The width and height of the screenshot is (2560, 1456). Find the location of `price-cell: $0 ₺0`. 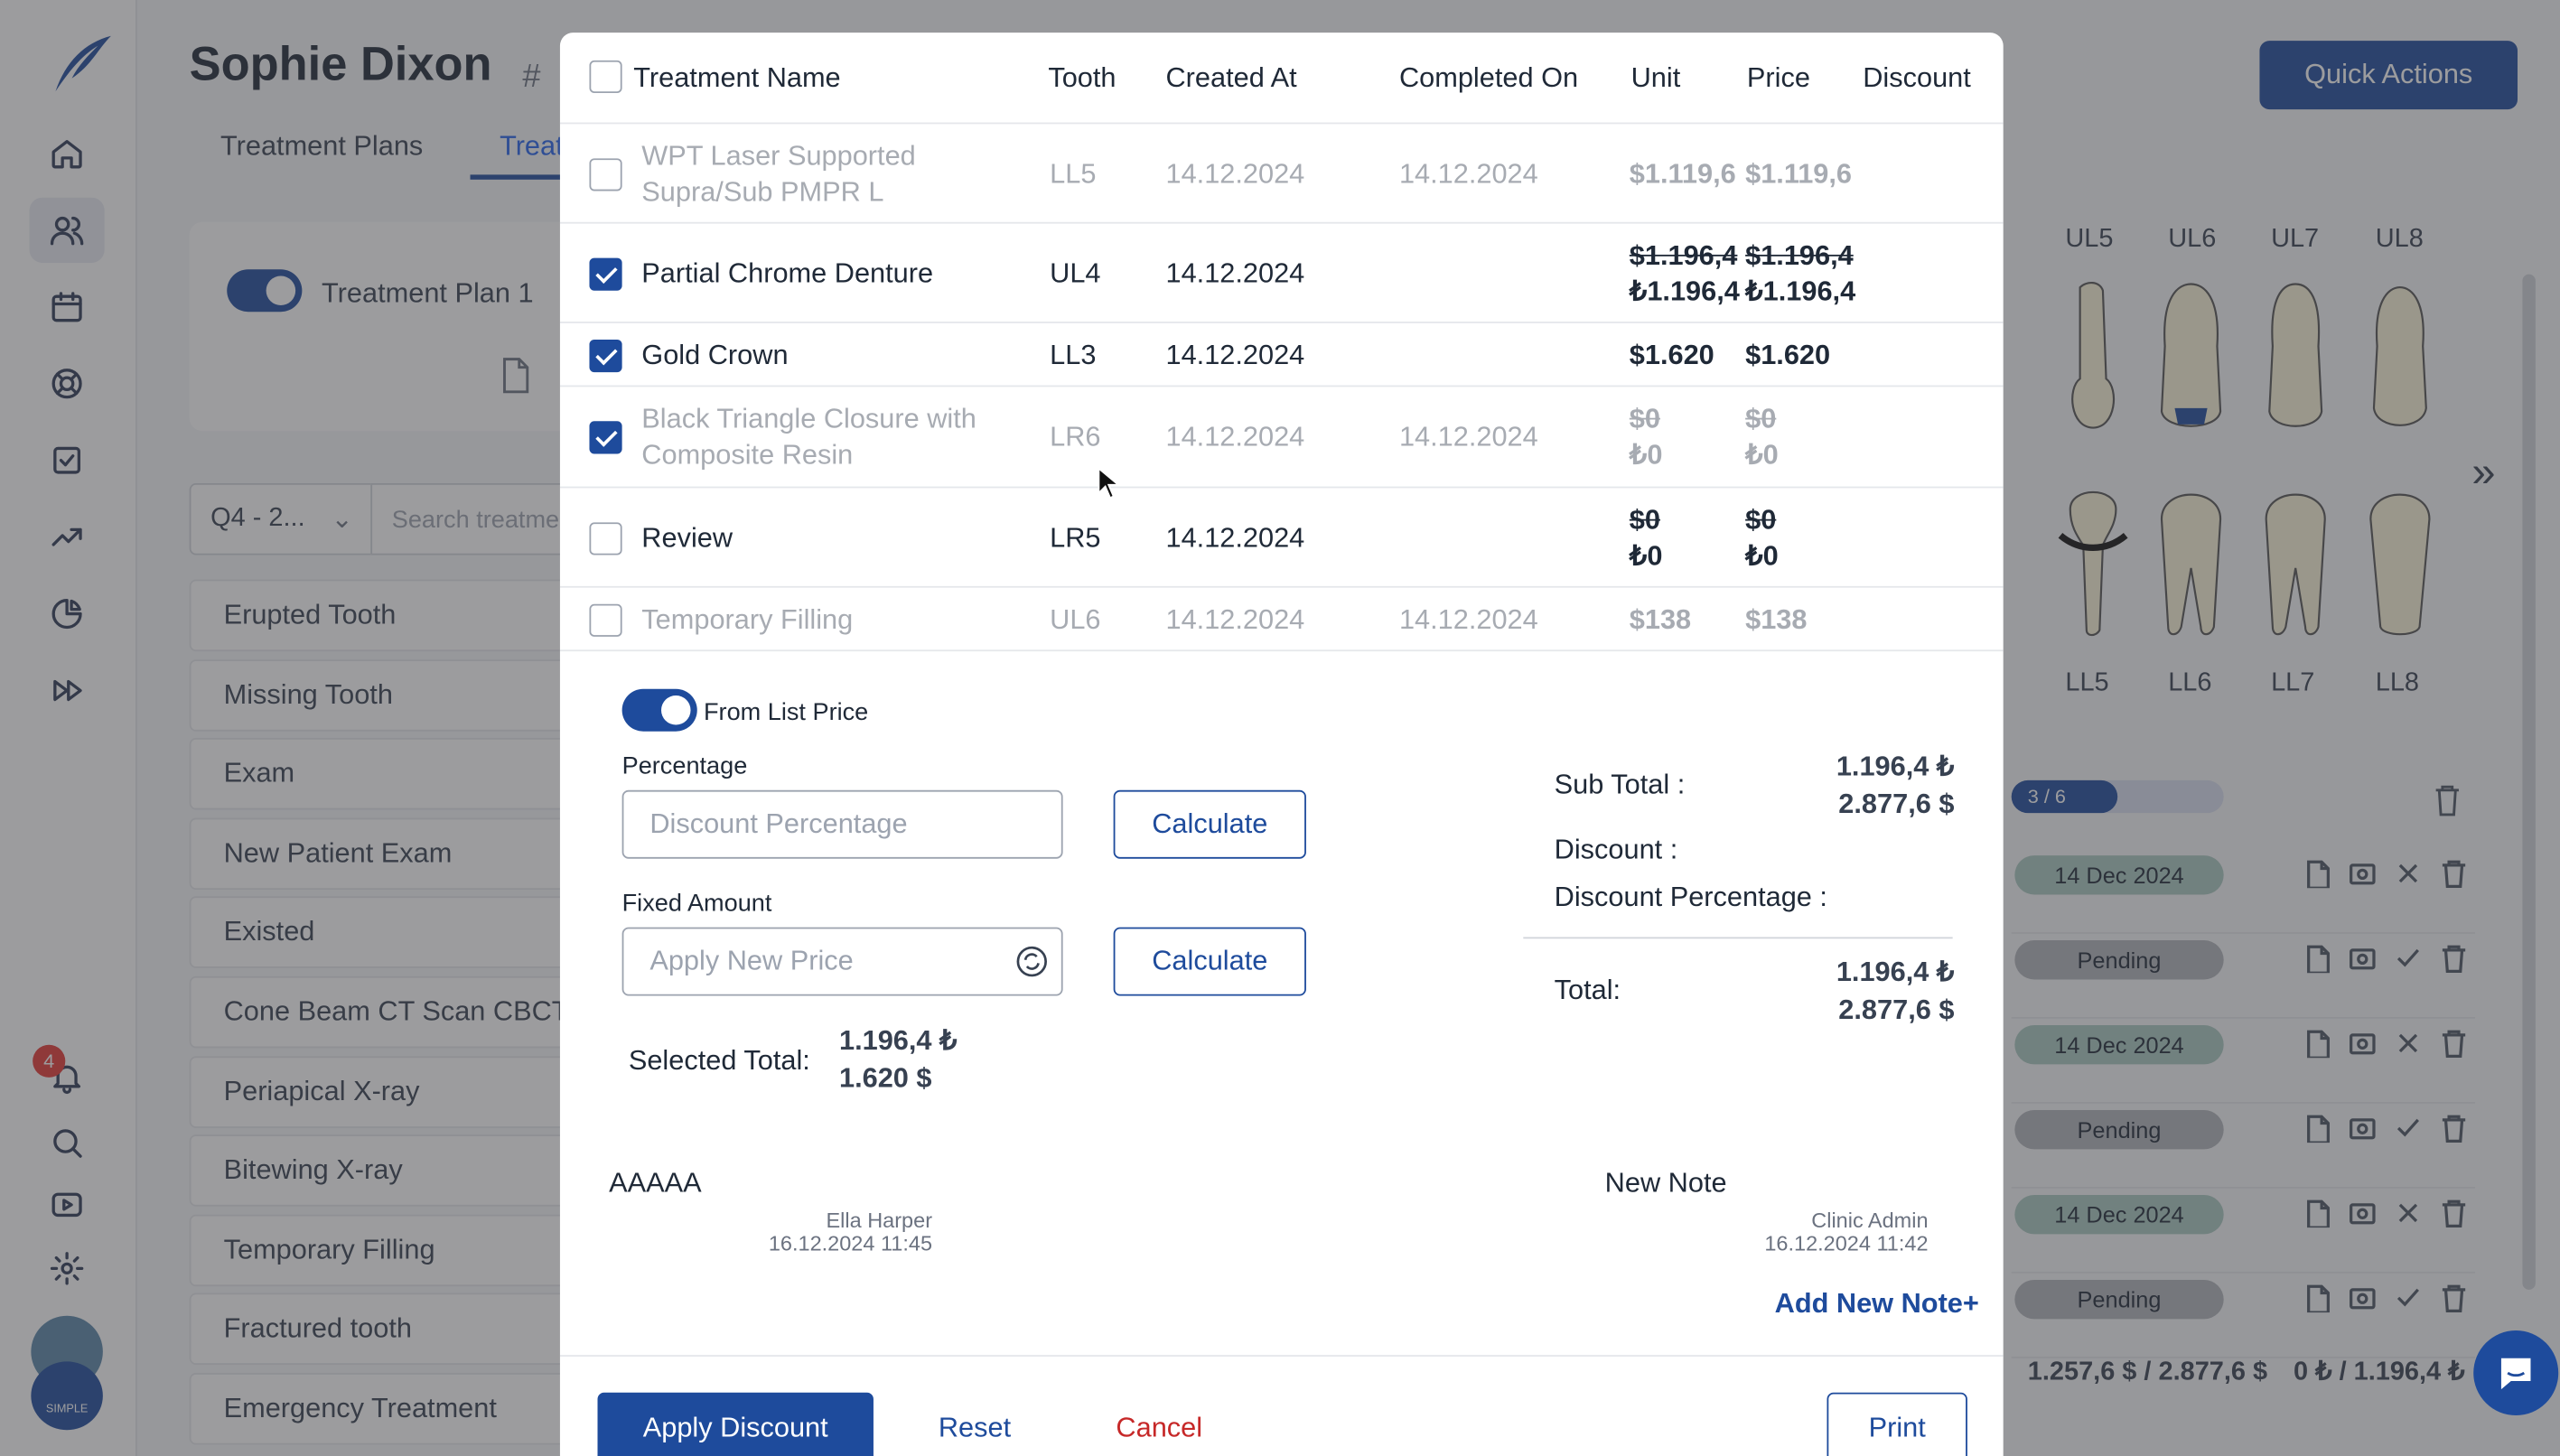

price-cell: $0 ₺0 is located at coordinates (1762, 438).